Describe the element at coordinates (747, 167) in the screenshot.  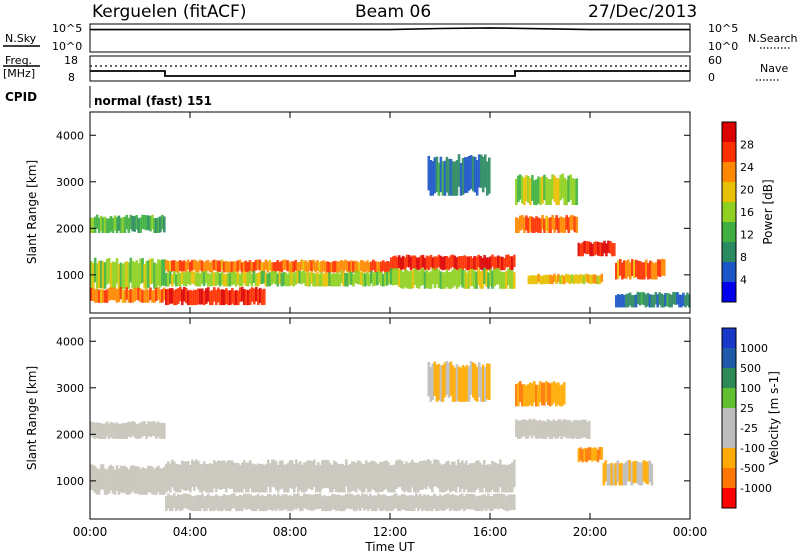
I see `colorbar-tick-label: 24` at that location.